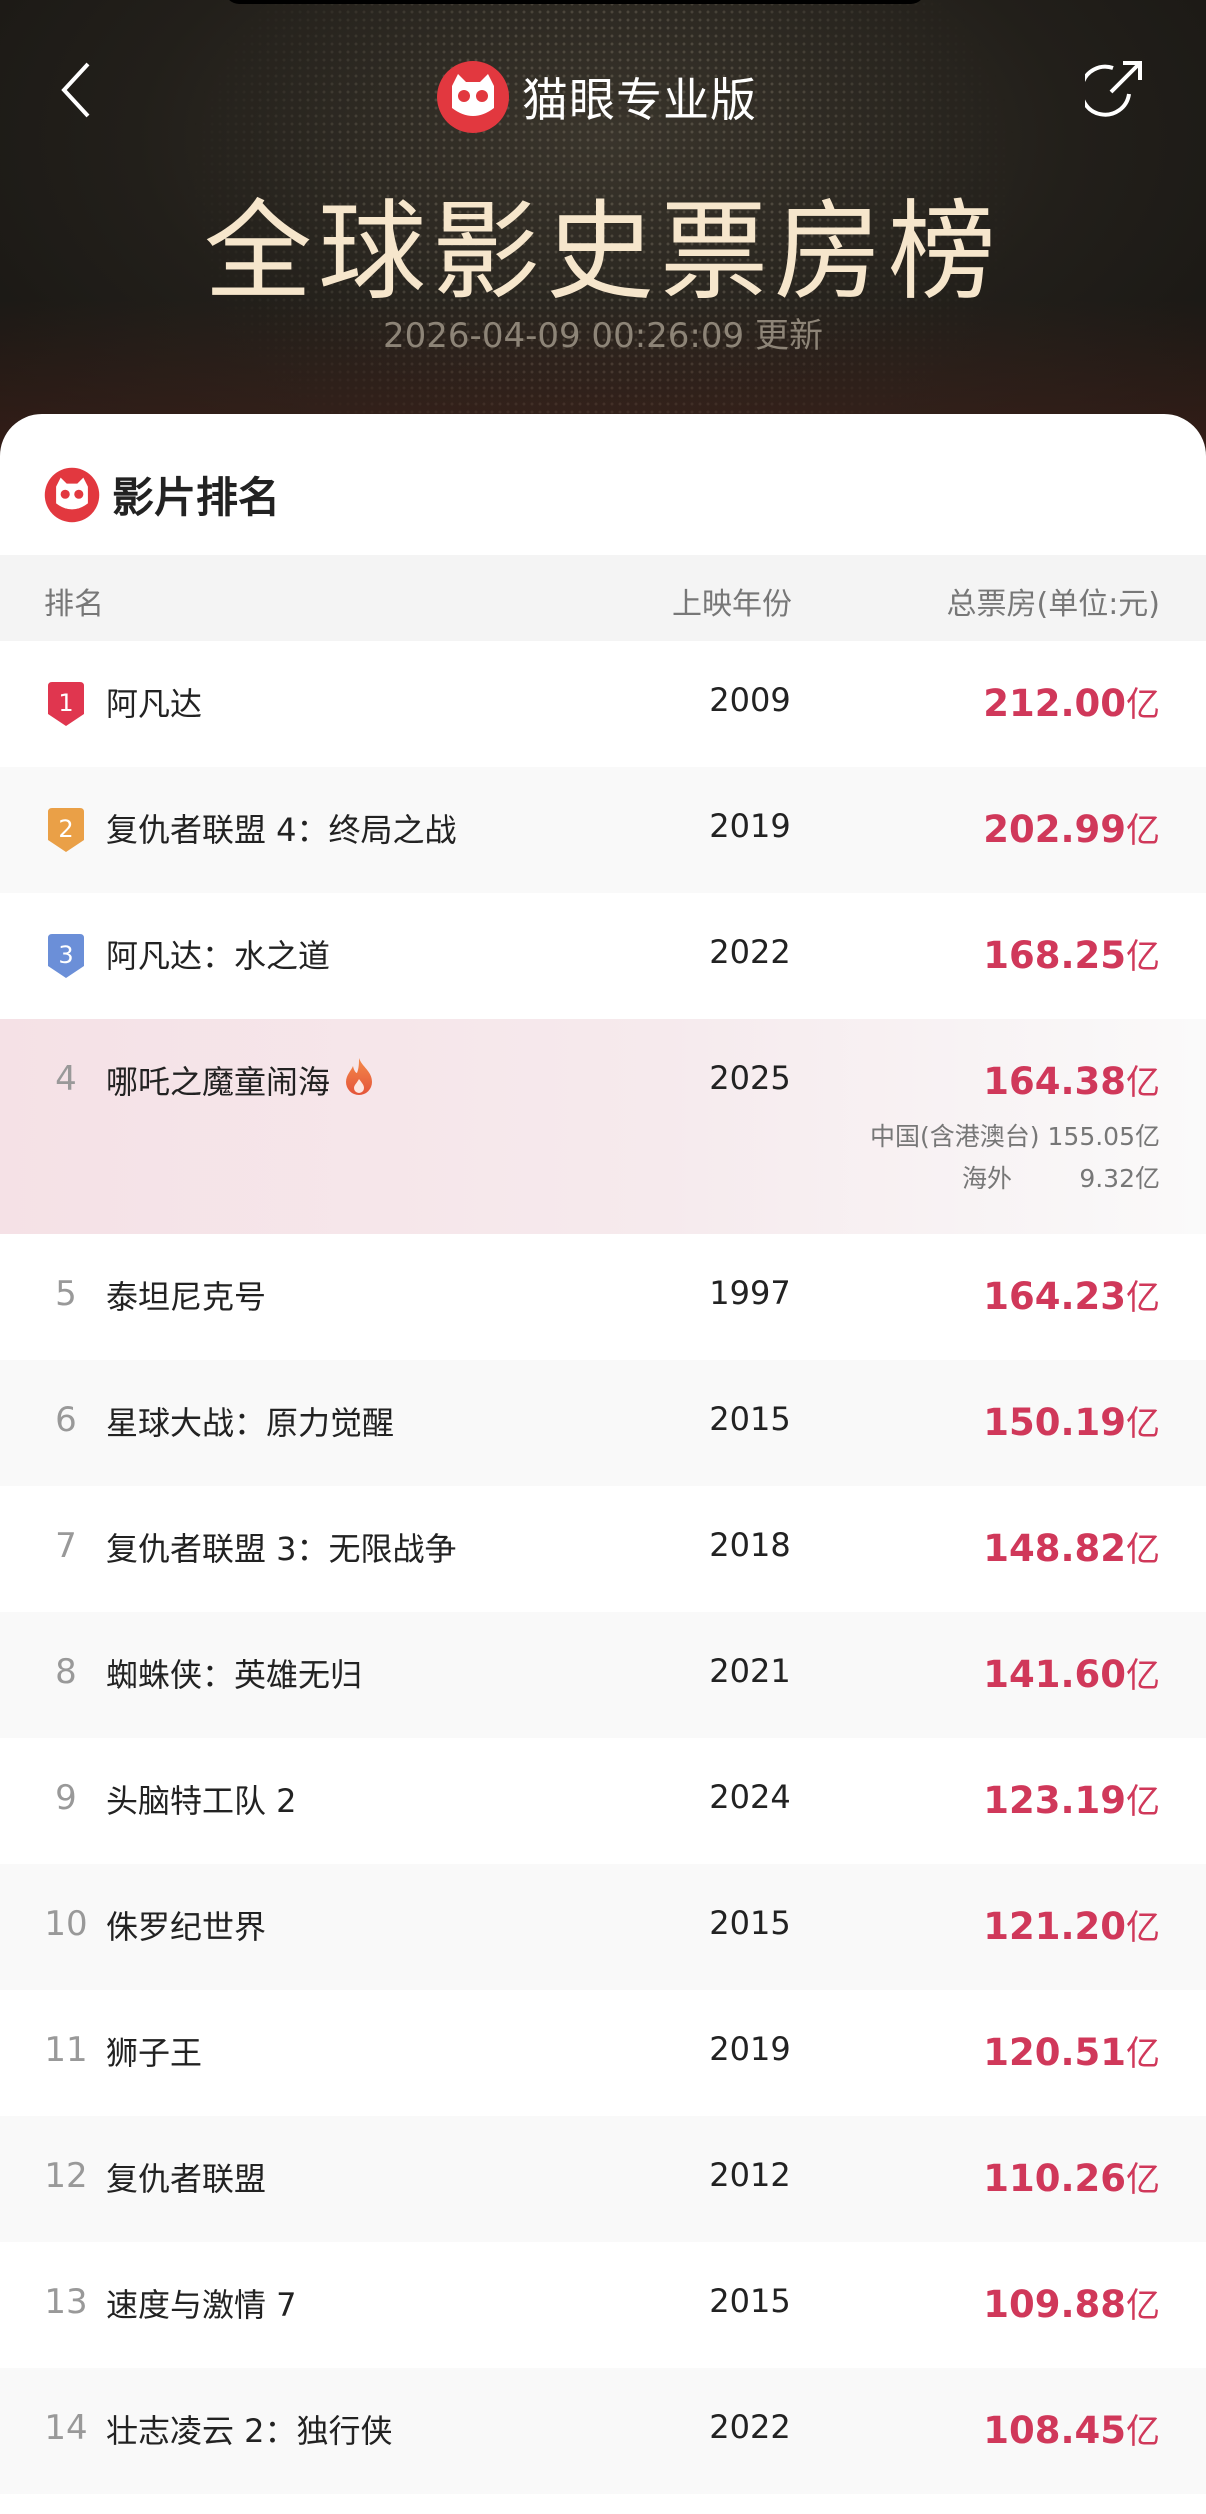 The width and height of the screenshot is (1206, 2514). What do you see at coordinates (603, 956) in the screenshot?
I see `table-row: 3 阿凡达：水之道 2022 168.25亿` at bounding box center [603, 956].